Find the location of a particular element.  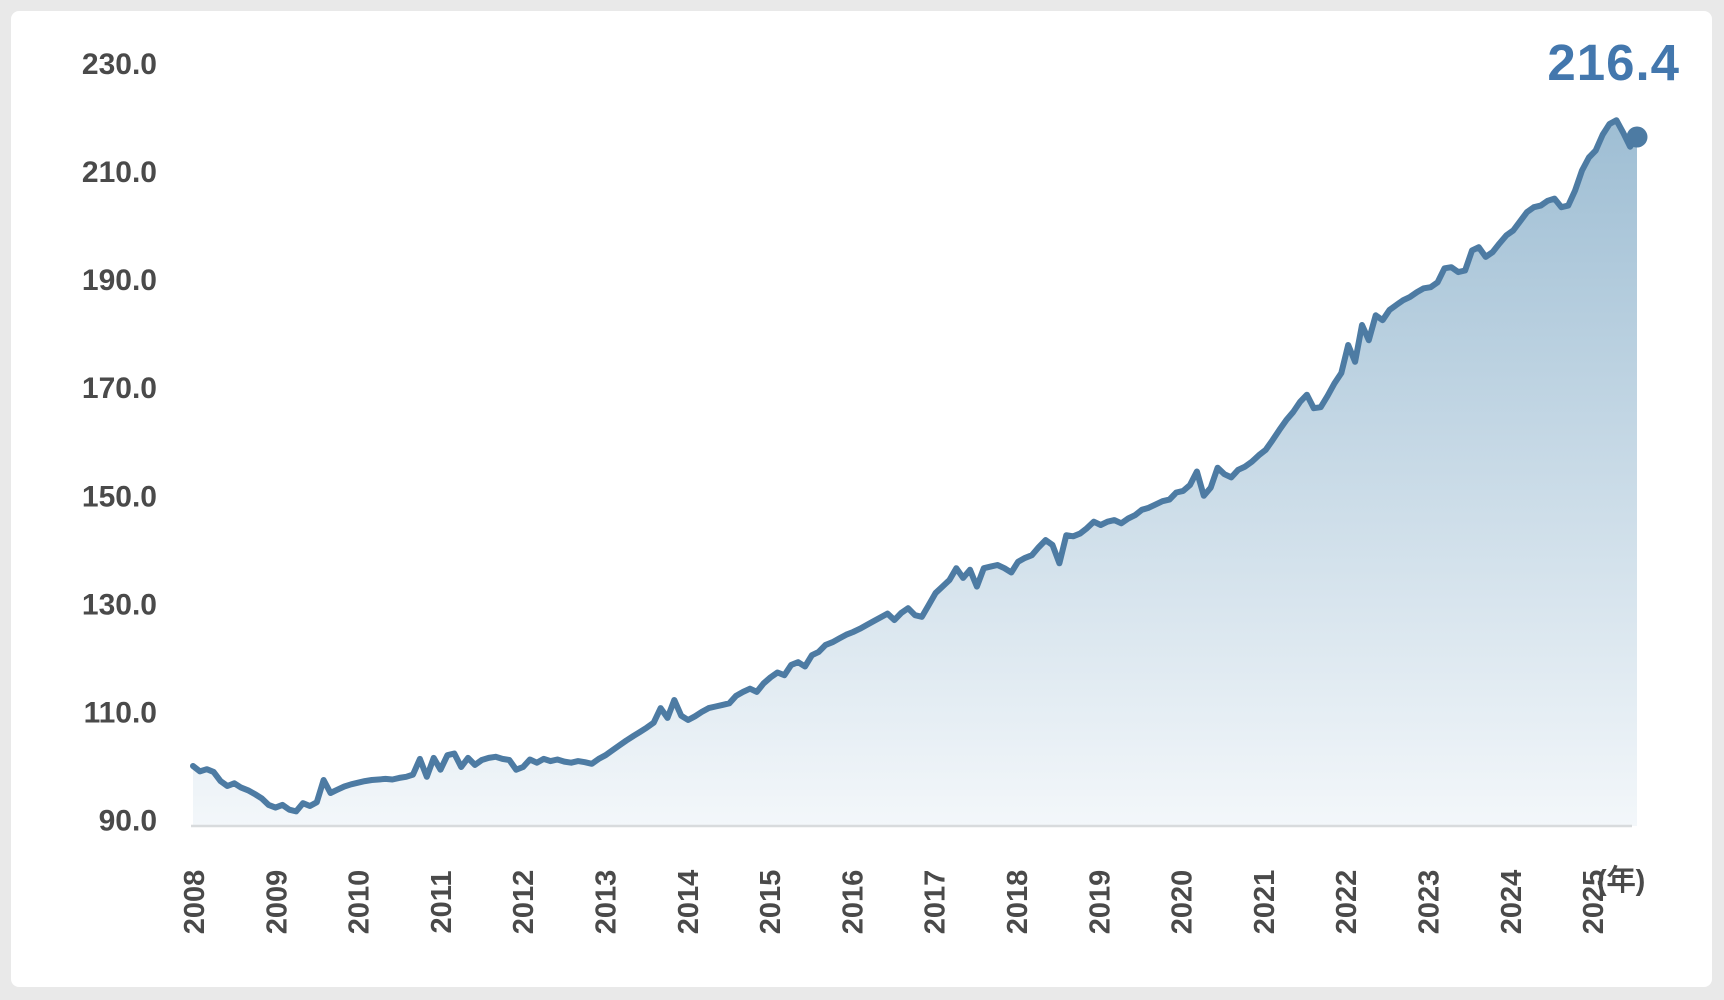

x-axis-tick-label: 2009 is located at coordinates (277, 902).